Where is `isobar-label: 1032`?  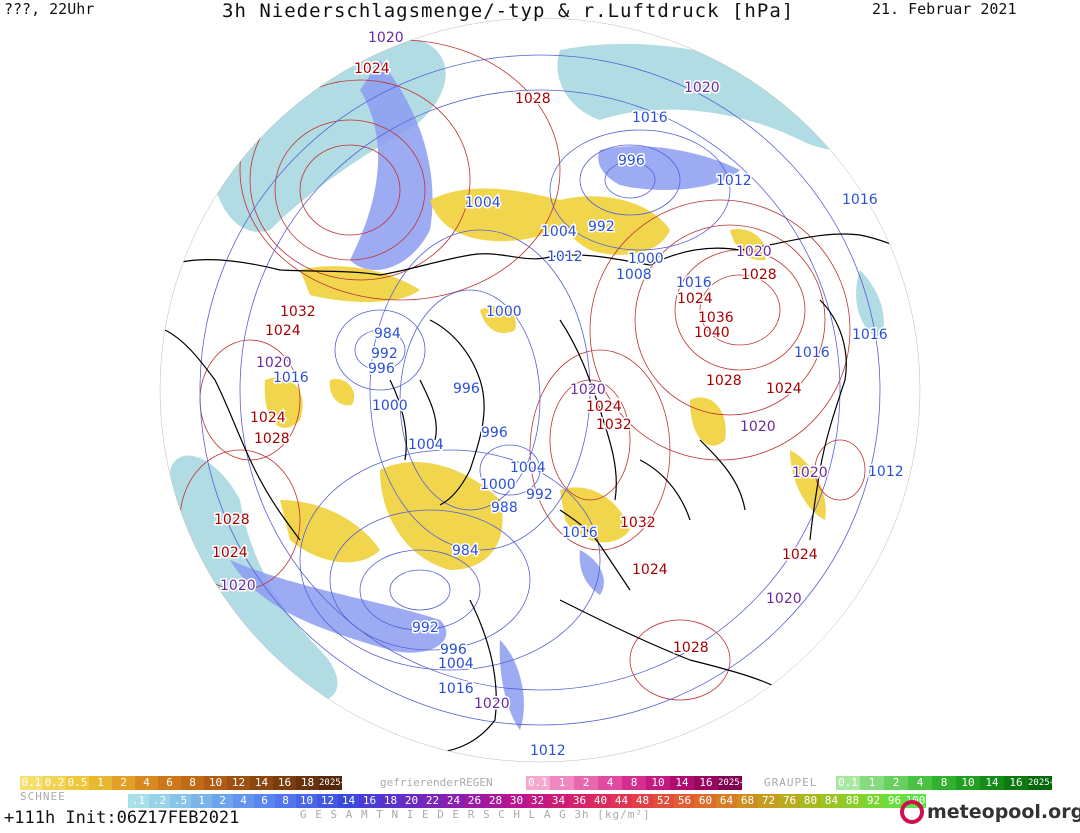
isobar-label: 1032 is located at coordinates (638, 523).